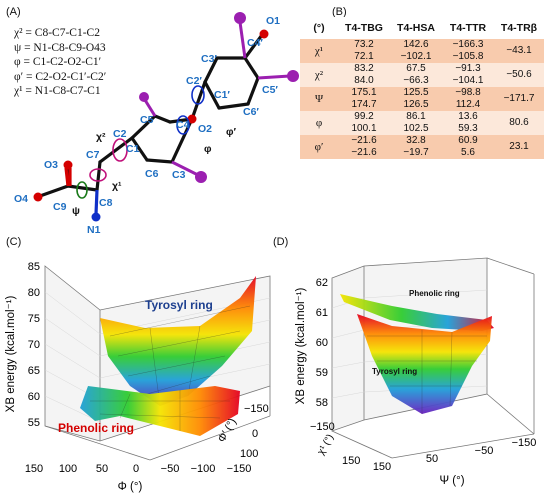  I want to click on atom-label: C4, so click(183, 125).